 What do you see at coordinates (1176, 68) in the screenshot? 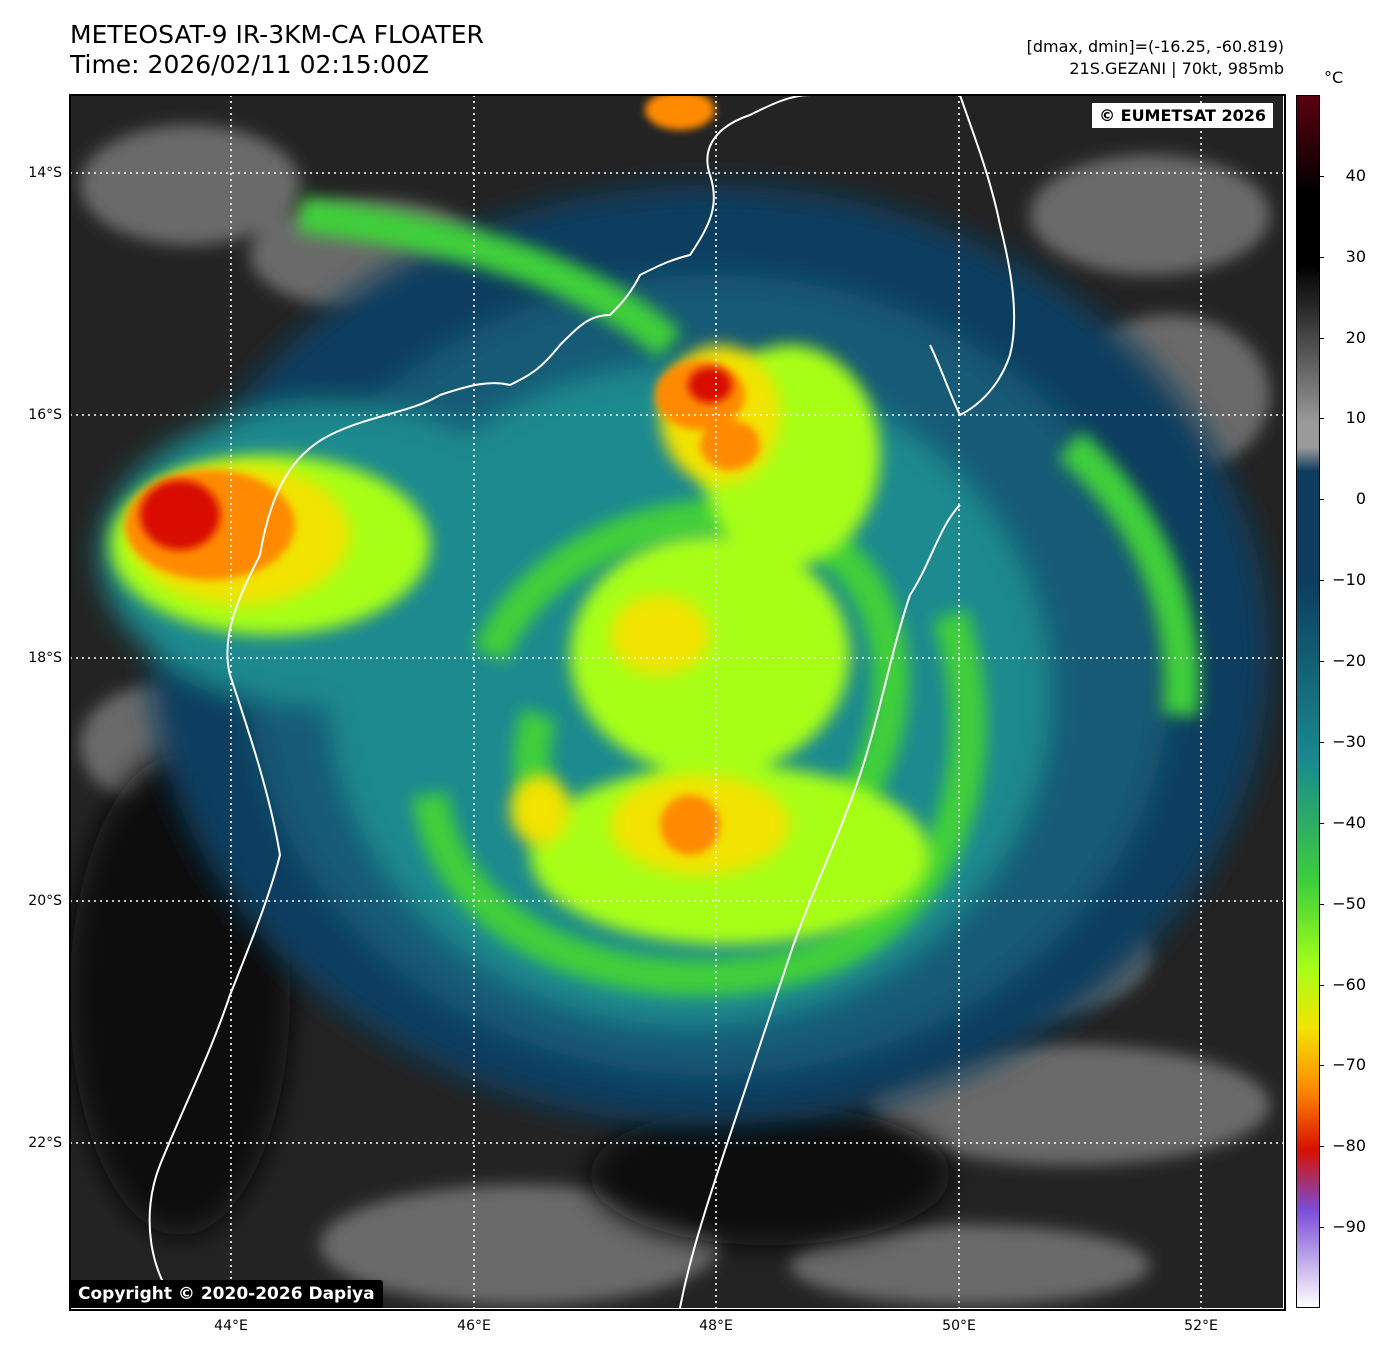
I see `storm-summary: 21S.GEZANI | 70kt, 985mb` at bounding box center [1176, 68].